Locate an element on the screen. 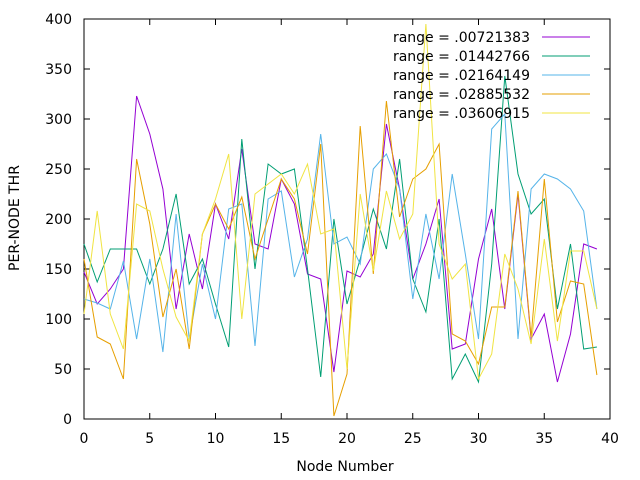 The height and width of the screenshot is (480, 640). y-tick-label: 200 is located at coordinates (58, 220).